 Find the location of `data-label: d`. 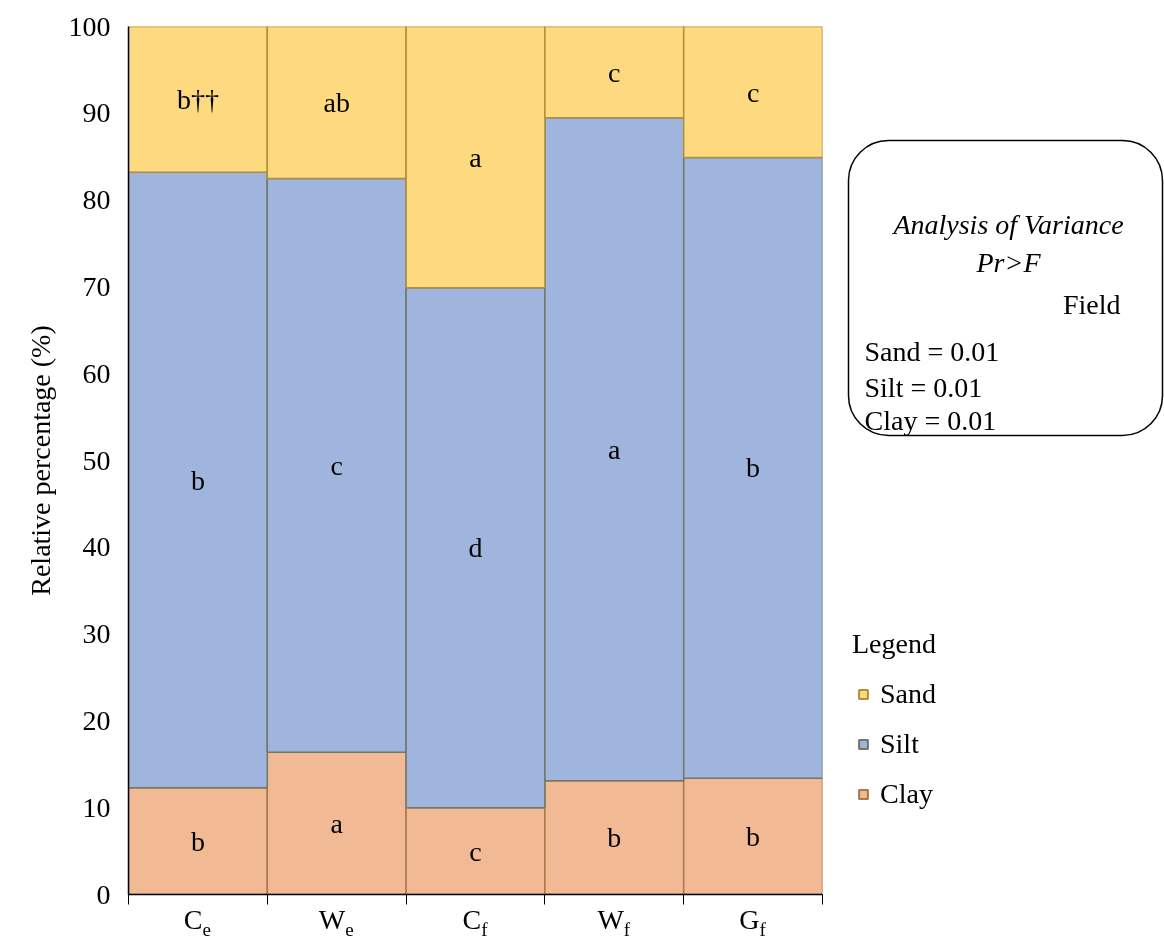

data-label: d is located at coordinates (475, 548).